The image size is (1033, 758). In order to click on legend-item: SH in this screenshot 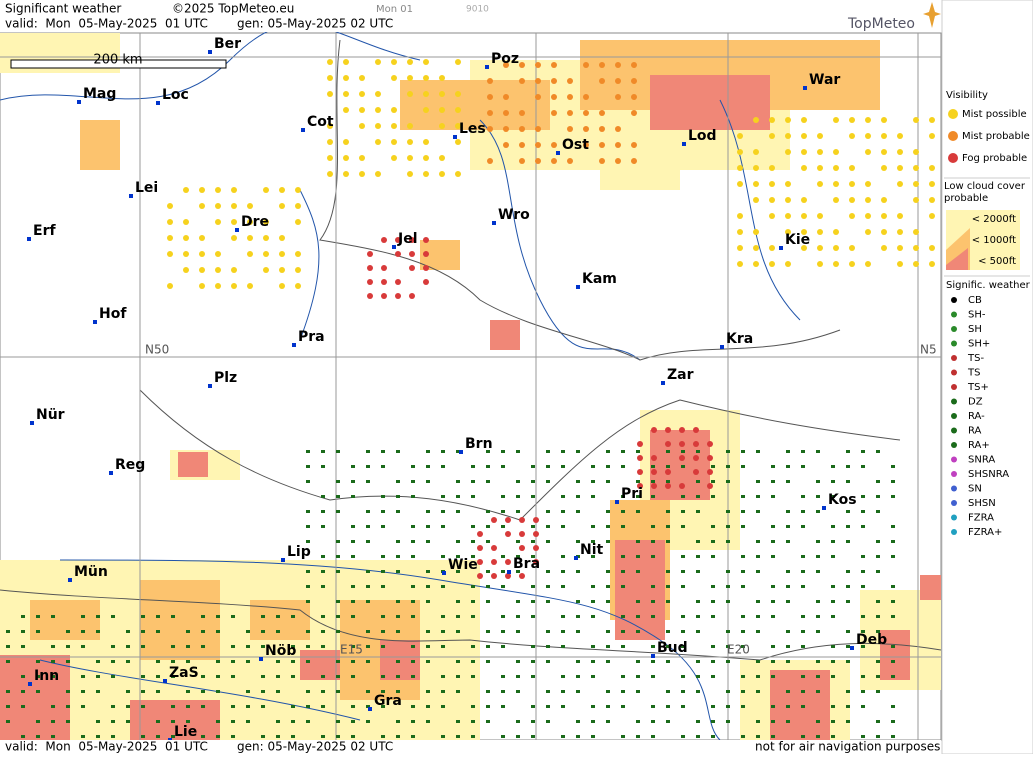, I will do `click(975, 329)`.